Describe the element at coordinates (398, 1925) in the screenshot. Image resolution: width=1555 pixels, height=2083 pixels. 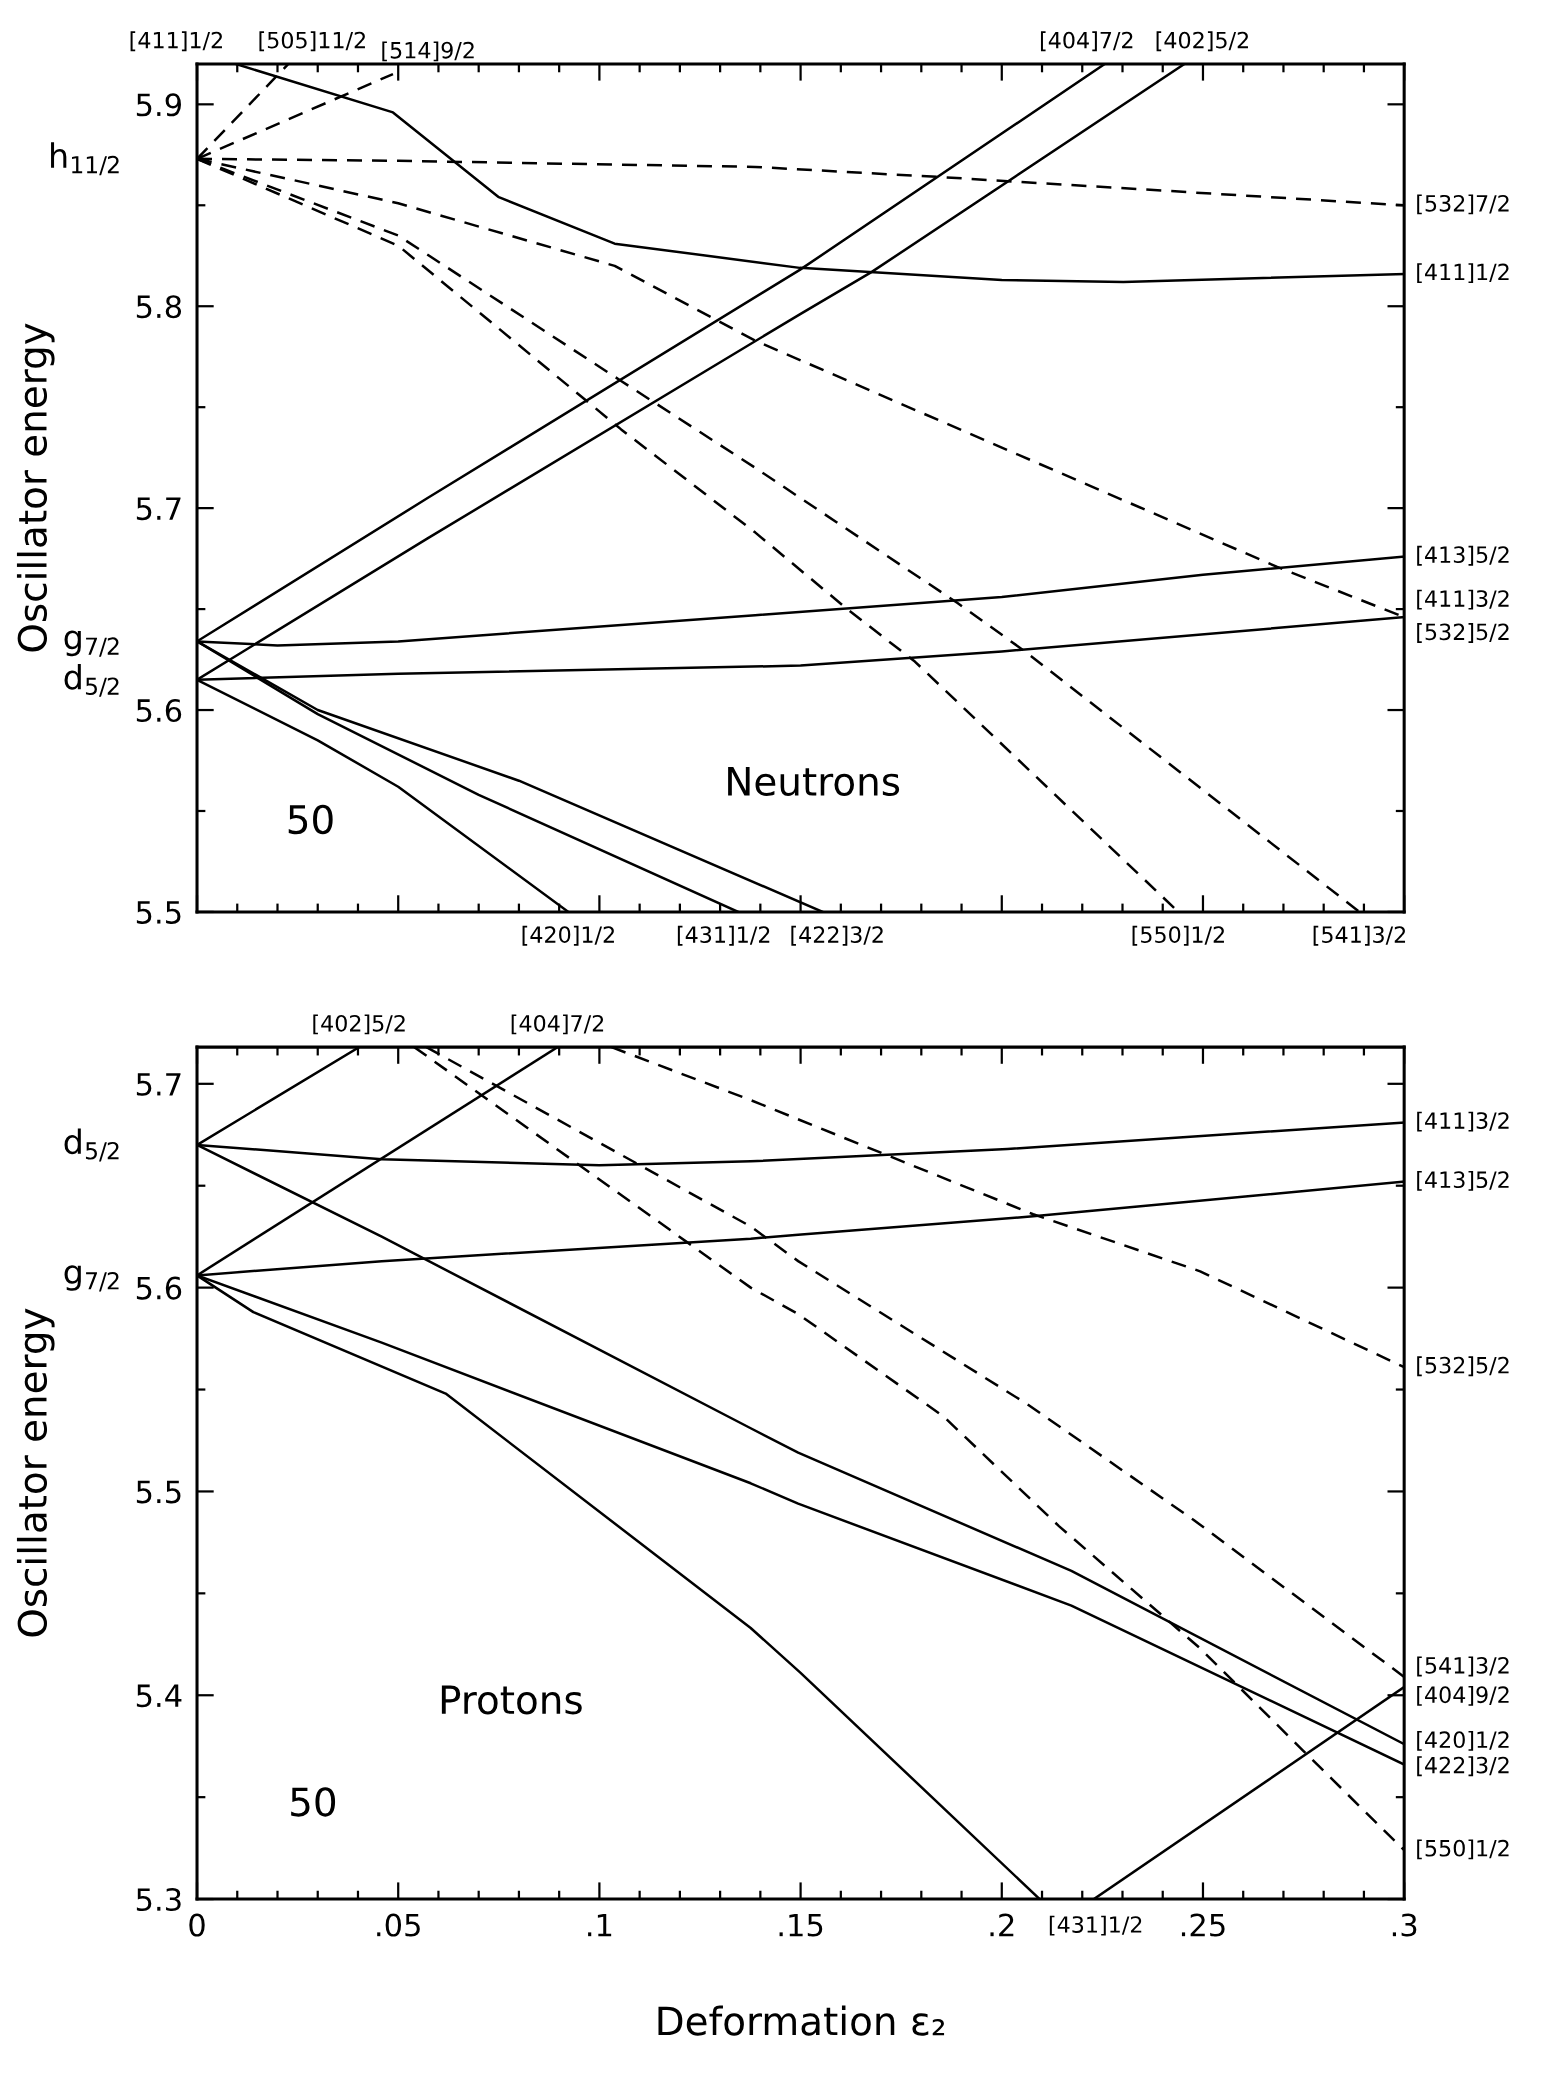
I see `x-tick-label: .05` at that location.